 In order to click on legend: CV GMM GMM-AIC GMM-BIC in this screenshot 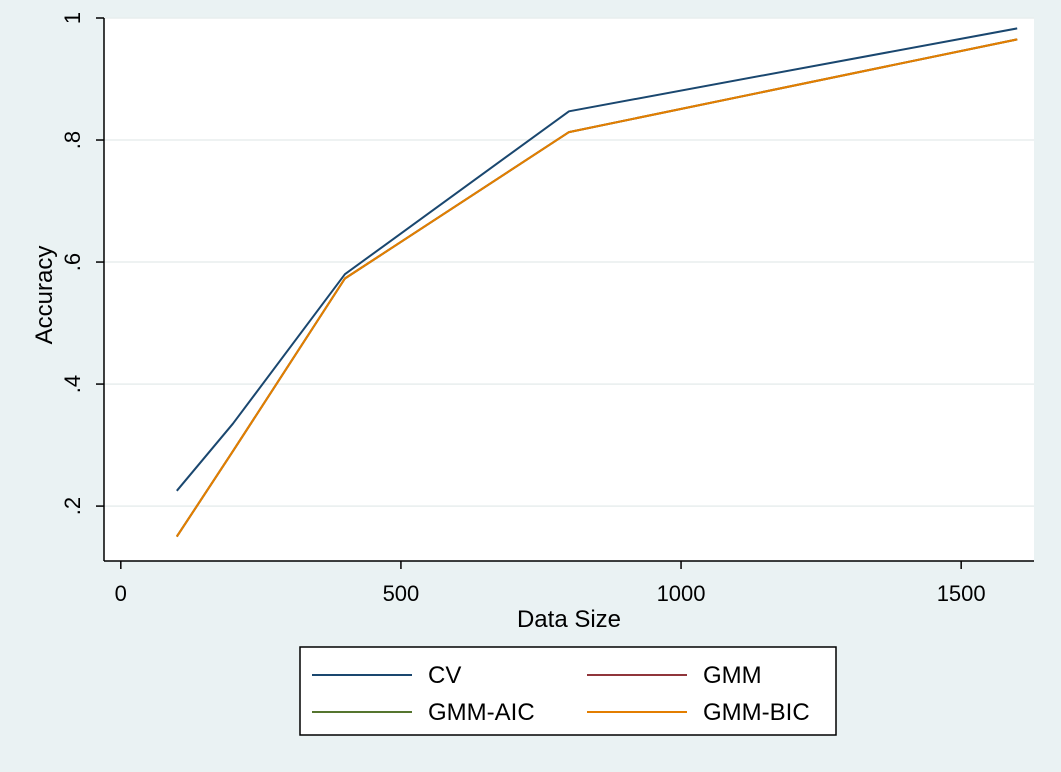, I will do `click(568, 691)`.